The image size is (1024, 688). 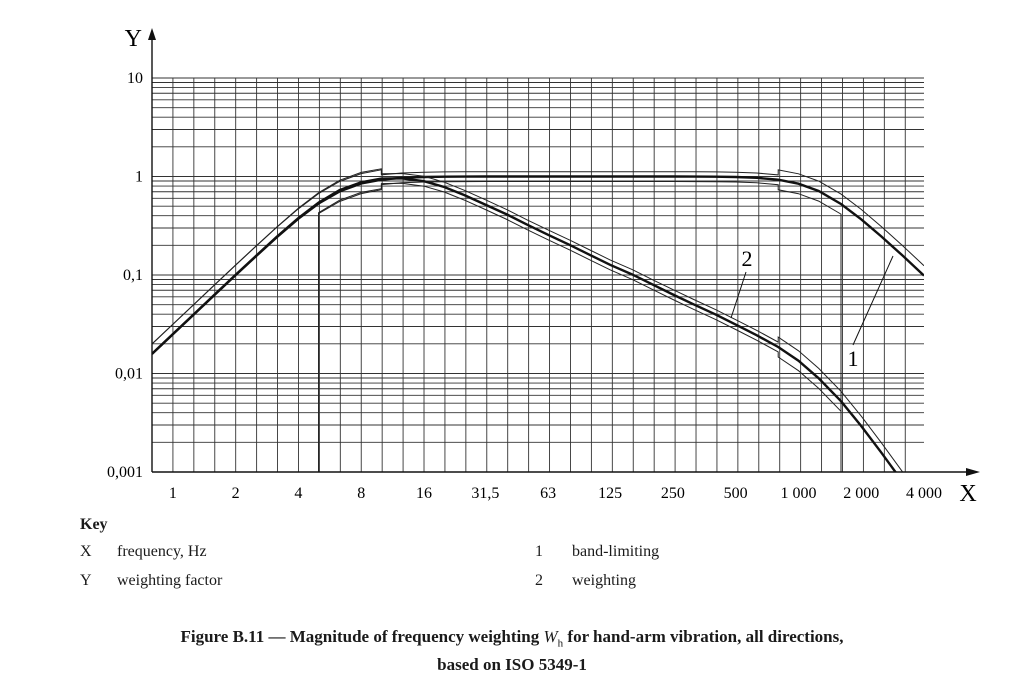 I want to click on y-tick-label: 10, so click(x=135, y=78).